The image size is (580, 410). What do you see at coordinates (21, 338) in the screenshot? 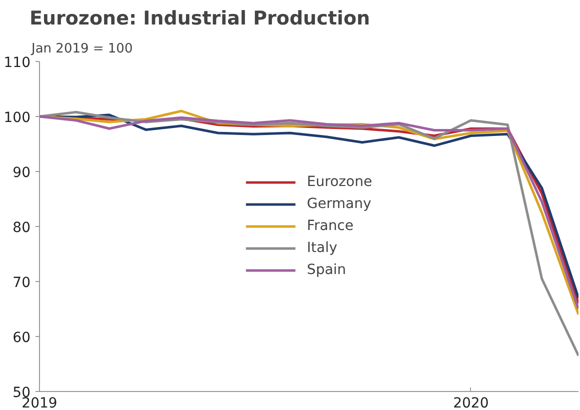
I see `y-tick-label: 60` at bounding box center [21, 338].